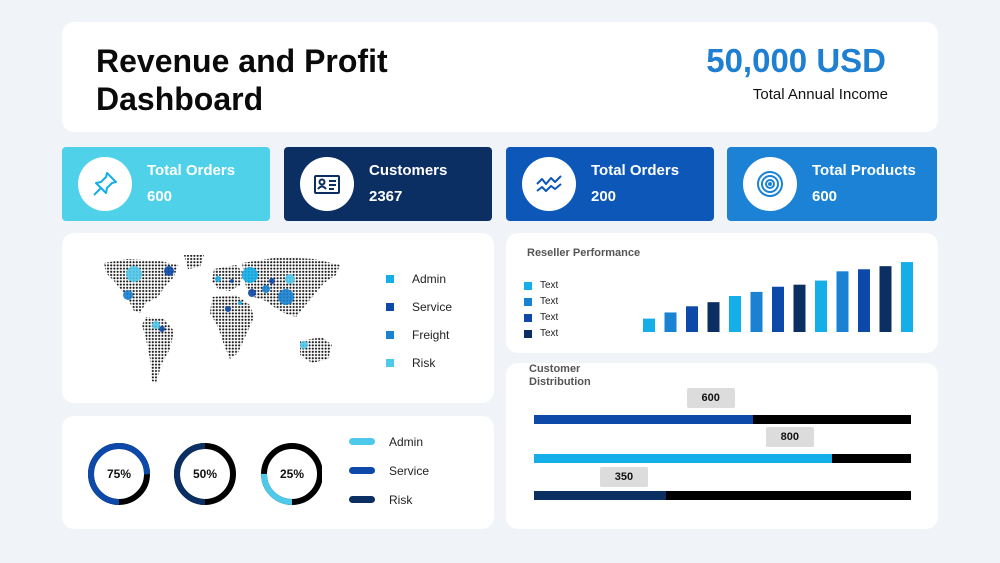  What do you see at coordinates (386, 196) in the screenshot?
I see `kpi-value: 2367` at bounding box center [386, 196].